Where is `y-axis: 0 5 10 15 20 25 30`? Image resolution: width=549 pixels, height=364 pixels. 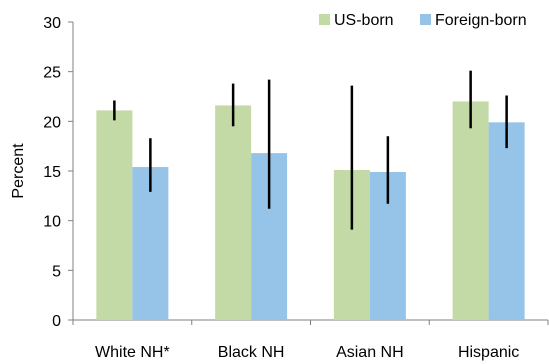
y-axis: 0 5 10 15 20 25 30 is located at coordinates (58, 172).